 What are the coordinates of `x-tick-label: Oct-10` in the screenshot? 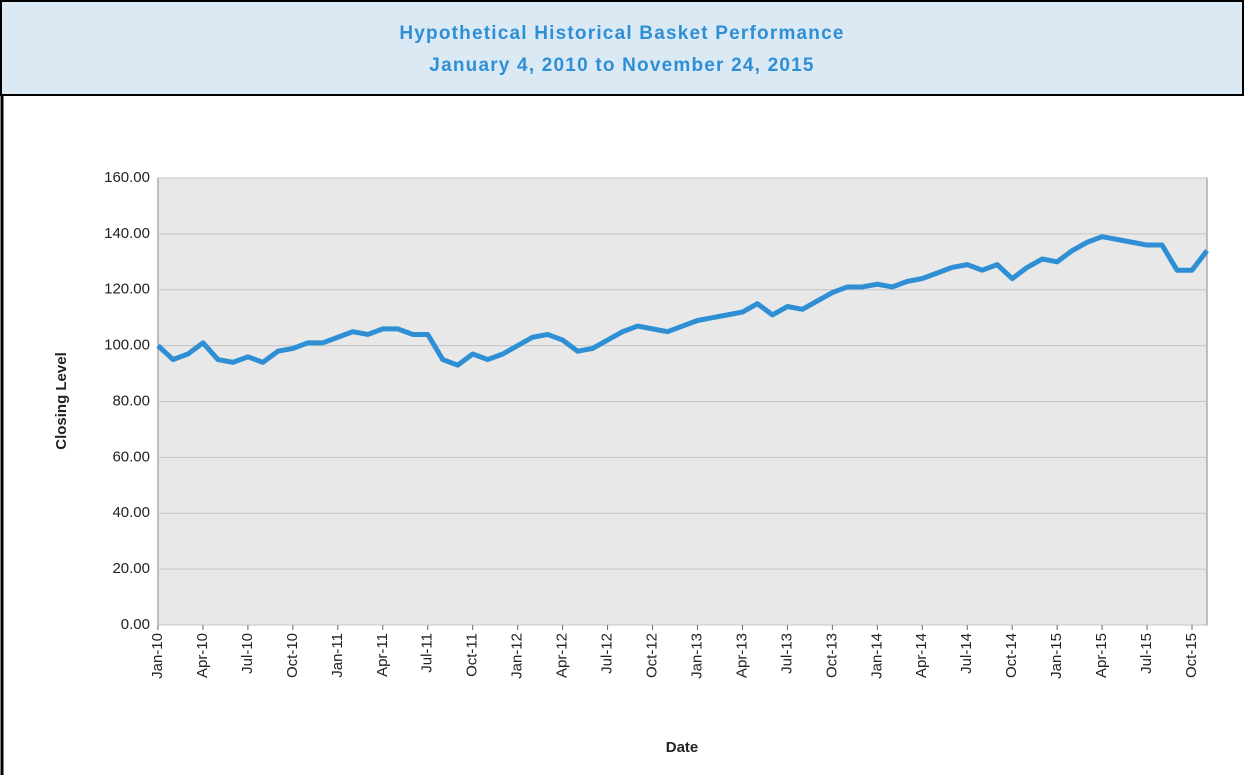 It's located at (292, 655).